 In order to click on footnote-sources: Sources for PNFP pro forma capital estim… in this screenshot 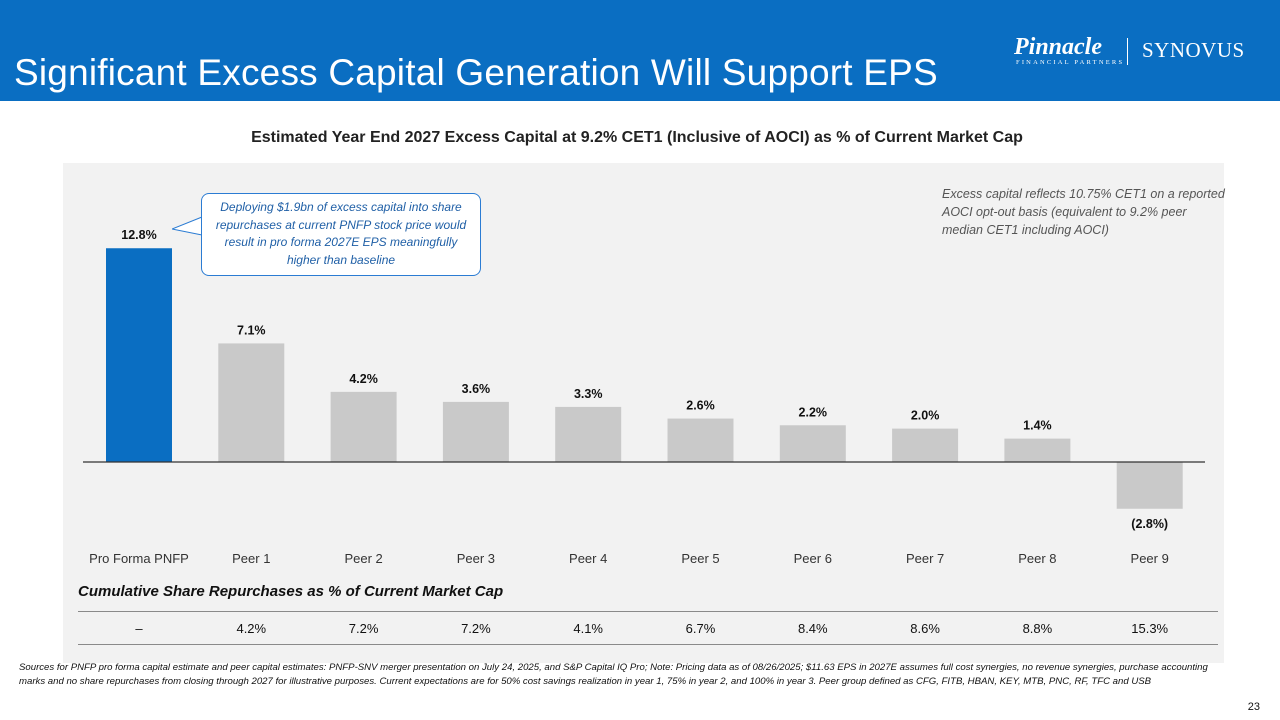, I will do `click(613, 674)`.